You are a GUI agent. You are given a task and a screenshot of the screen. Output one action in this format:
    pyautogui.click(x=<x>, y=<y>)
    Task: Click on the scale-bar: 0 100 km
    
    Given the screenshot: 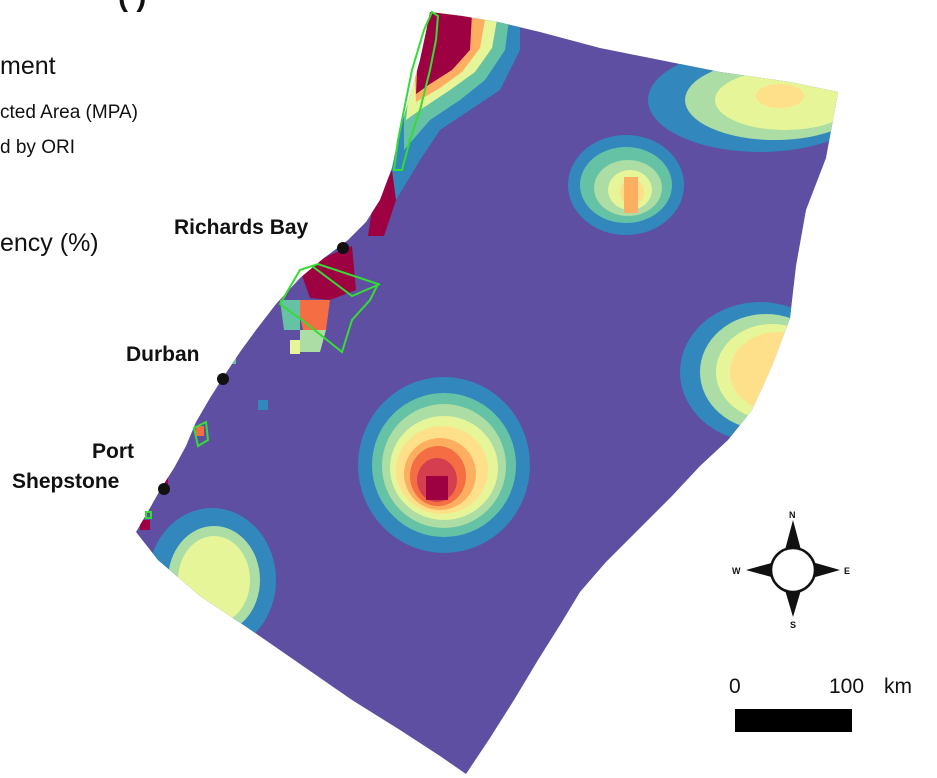 What is the action you would take?
    pyautogui.click(x=820, y=703)
    